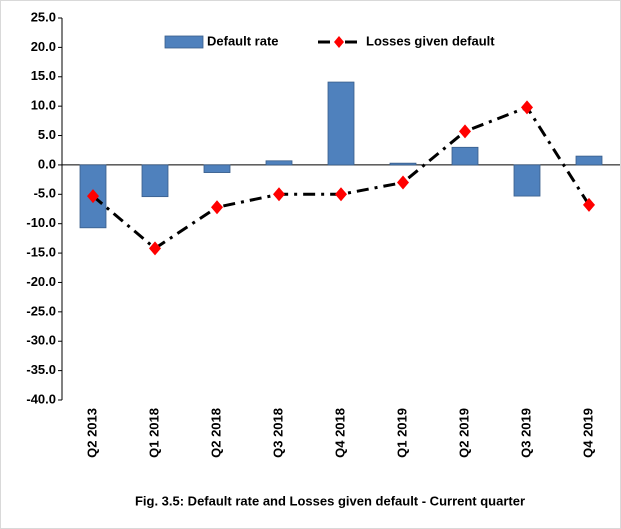  I want to click on x-tick-label: Q1 2018, so click(153, 433).